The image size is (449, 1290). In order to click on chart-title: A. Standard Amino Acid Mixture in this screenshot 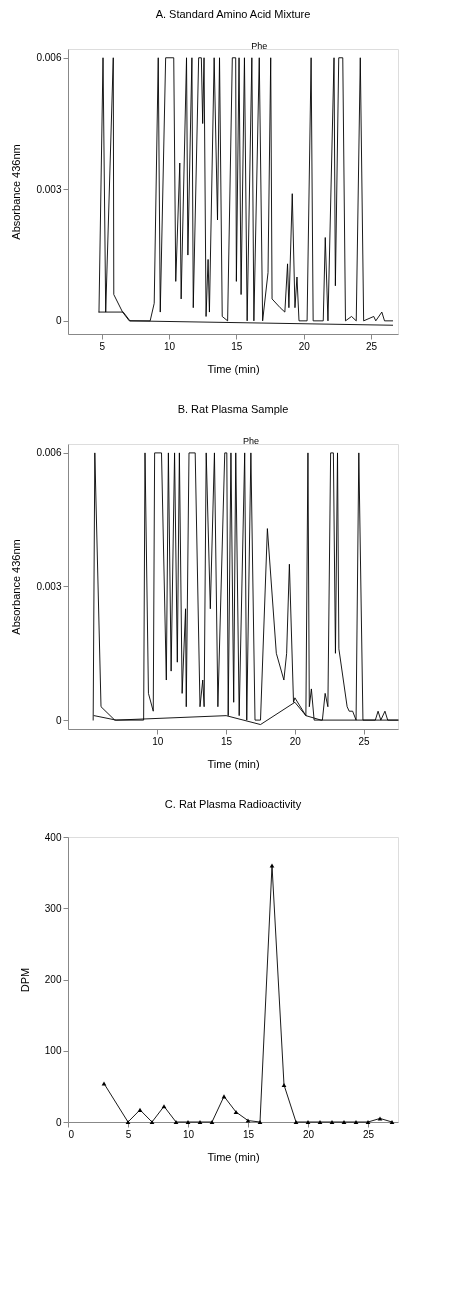, I will do `click(233, 13)`.